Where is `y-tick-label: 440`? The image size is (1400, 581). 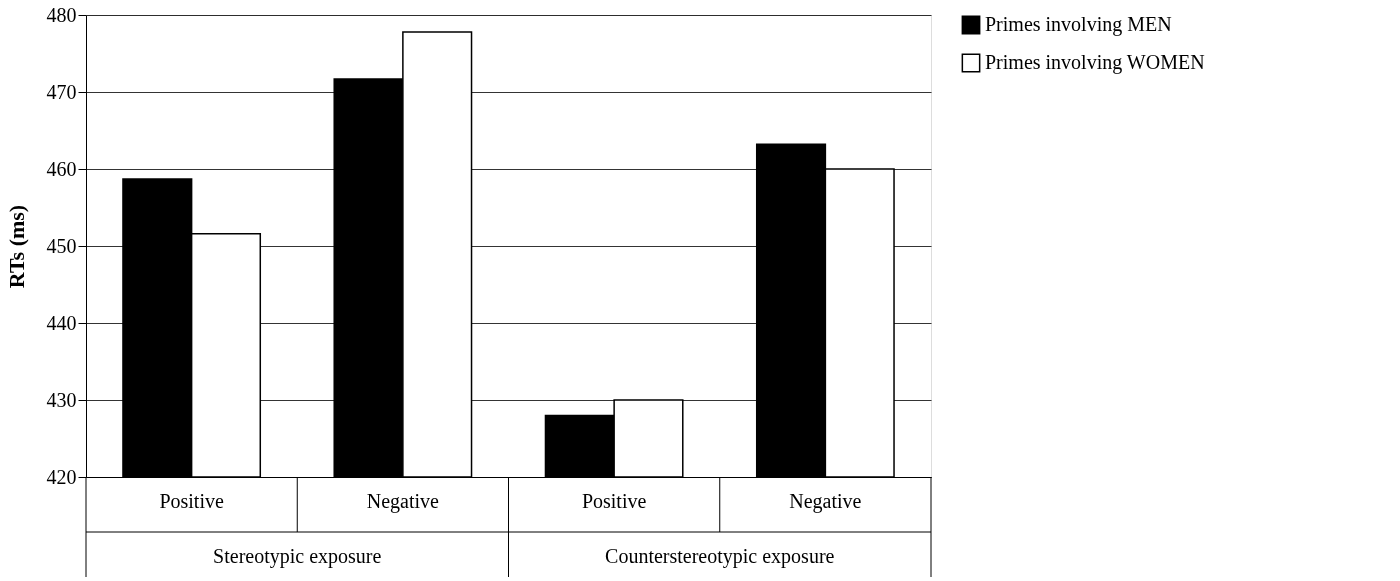 y-tick-label: 440 is located at coordinates (61, 322).